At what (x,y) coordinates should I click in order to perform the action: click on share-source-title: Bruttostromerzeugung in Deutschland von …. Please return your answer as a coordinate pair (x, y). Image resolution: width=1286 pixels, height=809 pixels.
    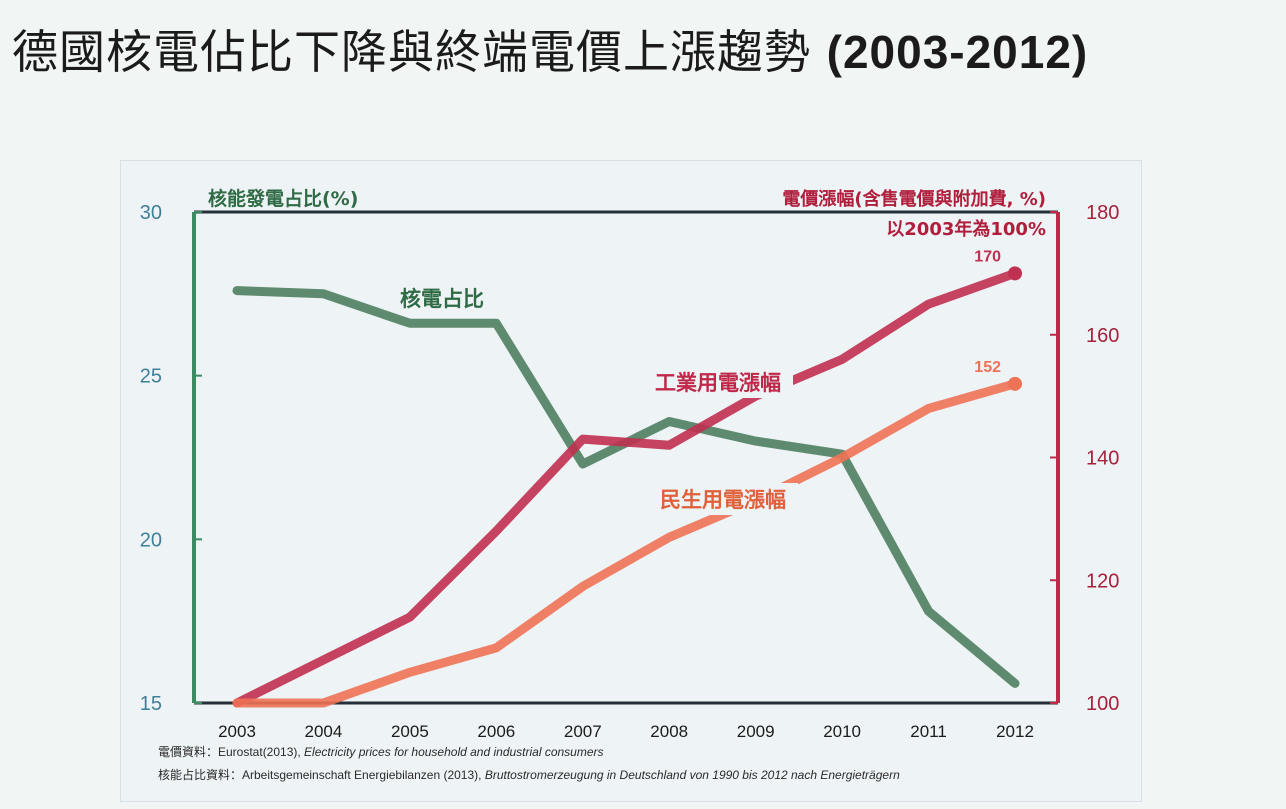
    Looking at the image, I should click on (692, 775).